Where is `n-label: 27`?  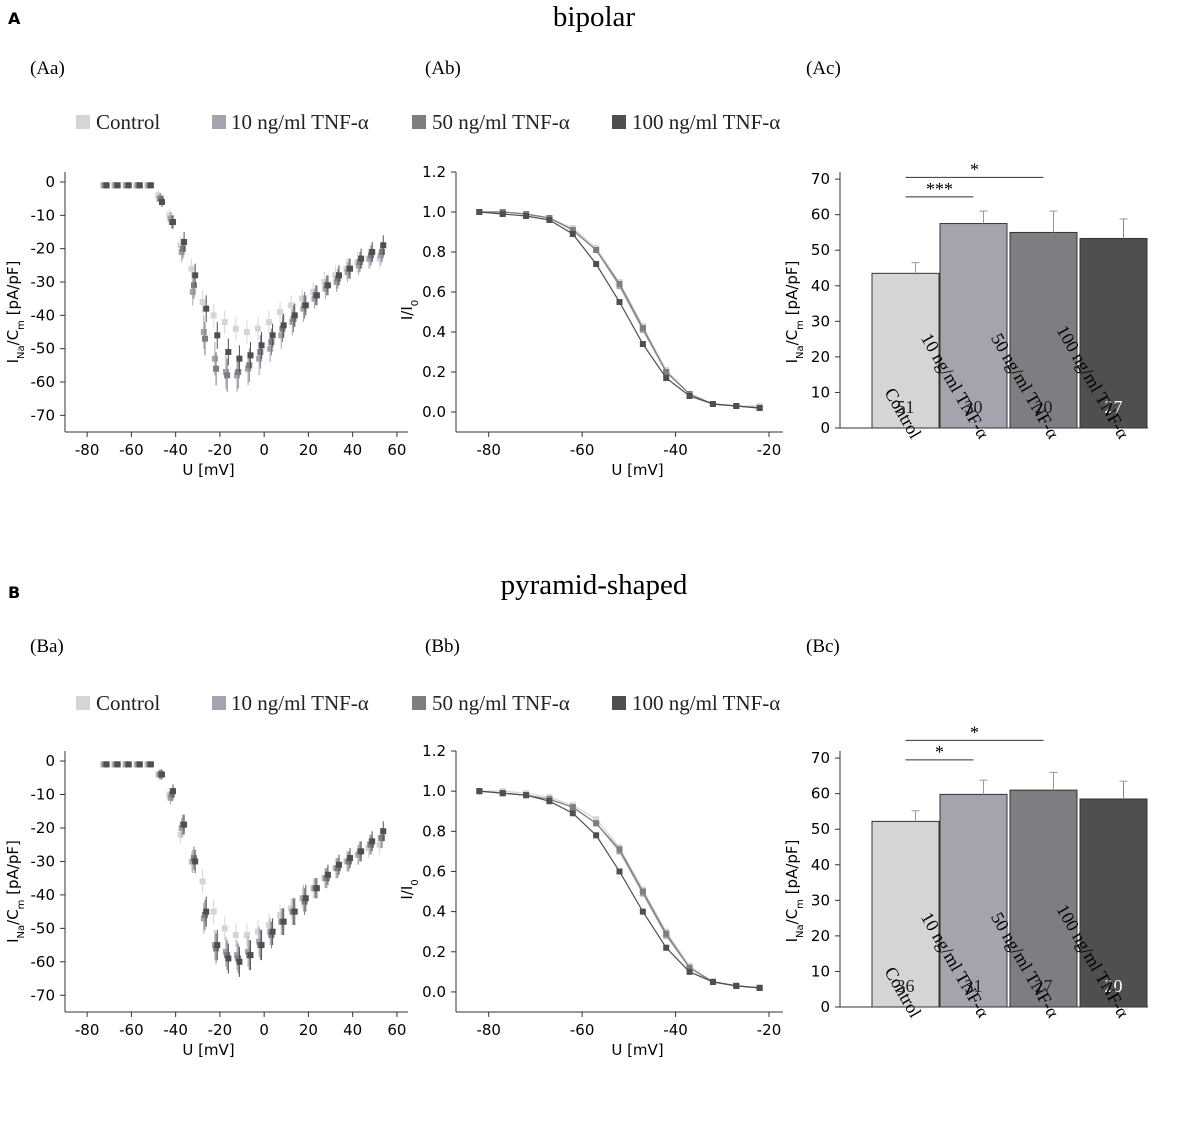
n-label: 27 is located at coordinates (1114, 407).